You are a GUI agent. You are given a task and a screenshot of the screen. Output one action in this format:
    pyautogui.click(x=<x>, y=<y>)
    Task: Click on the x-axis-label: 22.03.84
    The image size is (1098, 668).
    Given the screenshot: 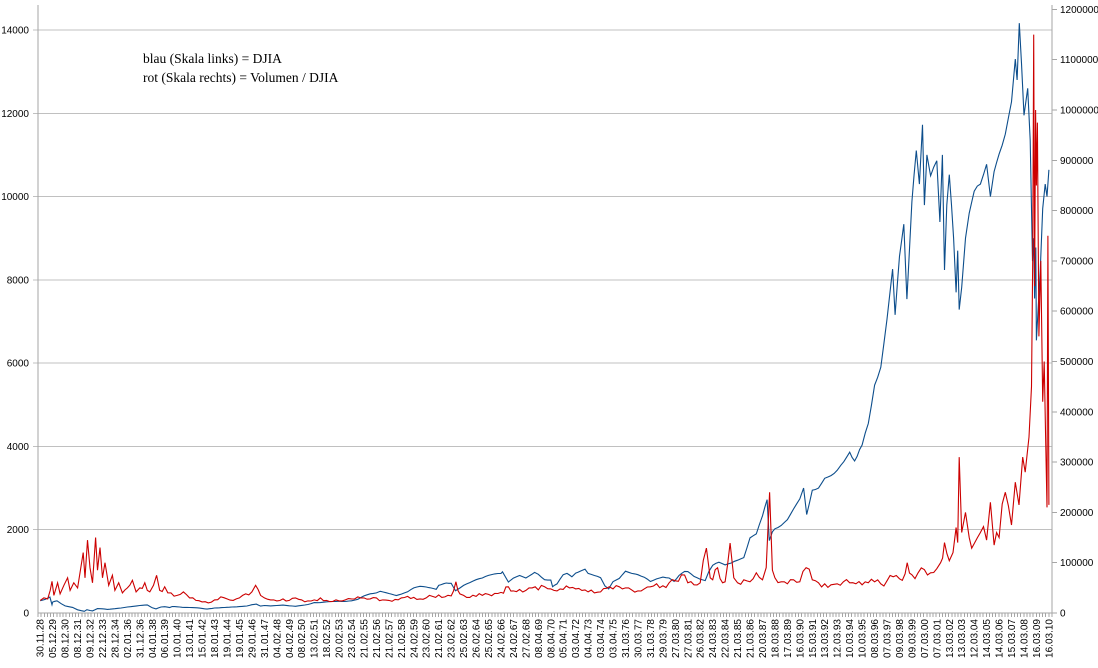 What is the action you would take?
    pyautogui.click(x=726, y=638)
    